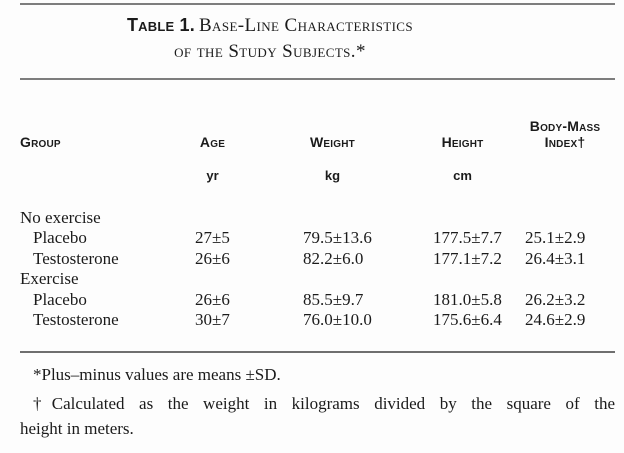 This screenshot has width=624, height=453. Describe the element at coordinates (160, 25) in the screenshot. I see `table-number-label: Table 1.` at that location.